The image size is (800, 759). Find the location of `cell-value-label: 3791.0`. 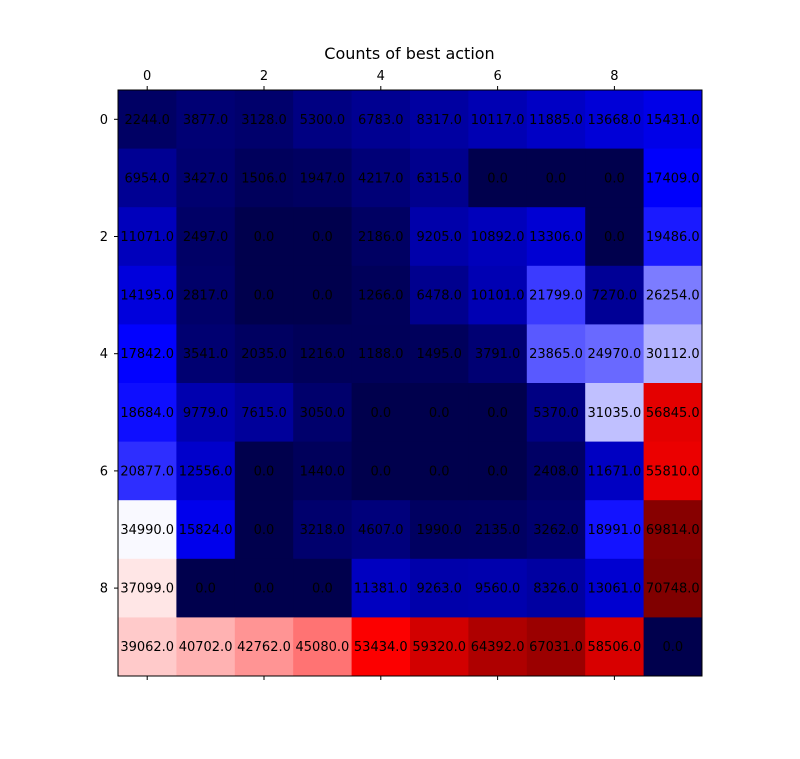

cell-value-label: 3791.0 is located at coordinates (498, 354).